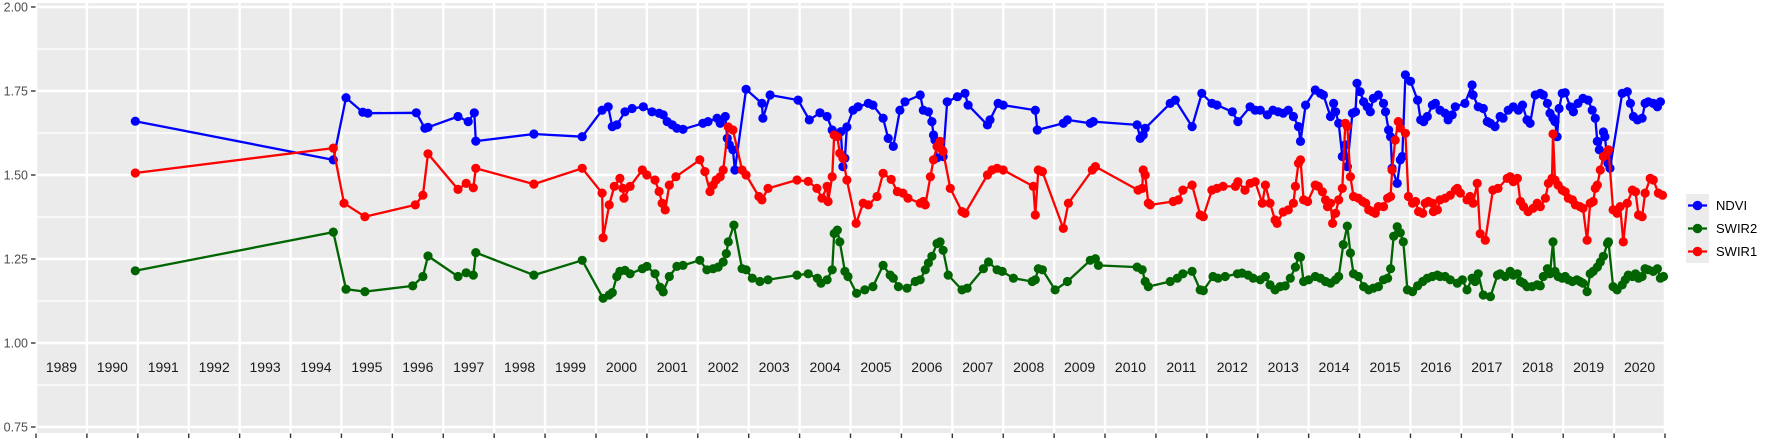  I want to click on legend-item-swir2: SWIR2, so click(1721, 228).